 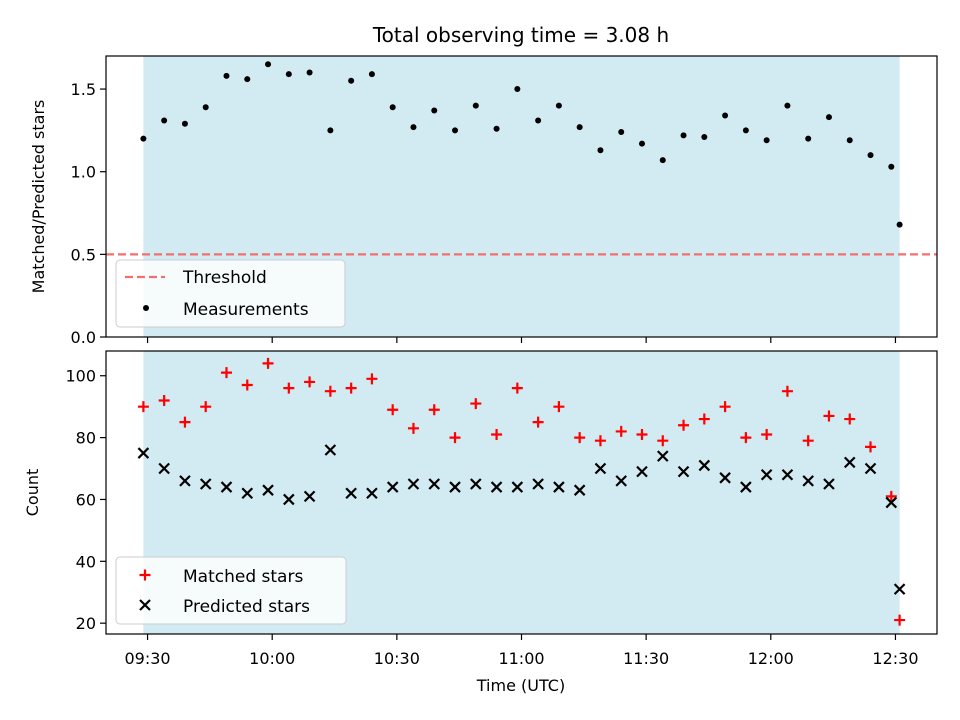 I want to click on y-tick-label: 80, so click(x=86, y=438).